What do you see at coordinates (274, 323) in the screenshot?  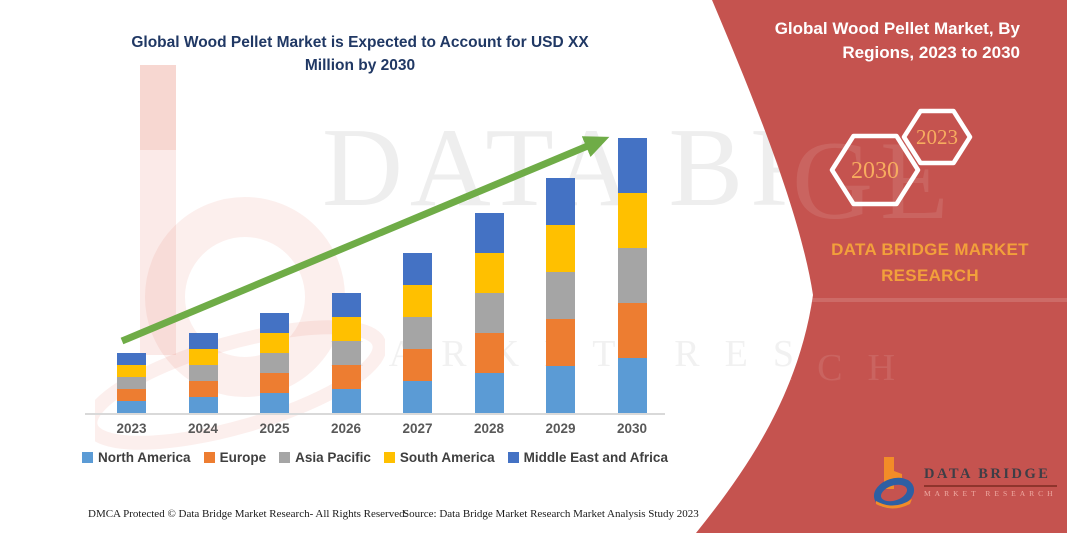 I see `bar-segment-2025-middle-east-and-africa` at bounding box center [274, 323].